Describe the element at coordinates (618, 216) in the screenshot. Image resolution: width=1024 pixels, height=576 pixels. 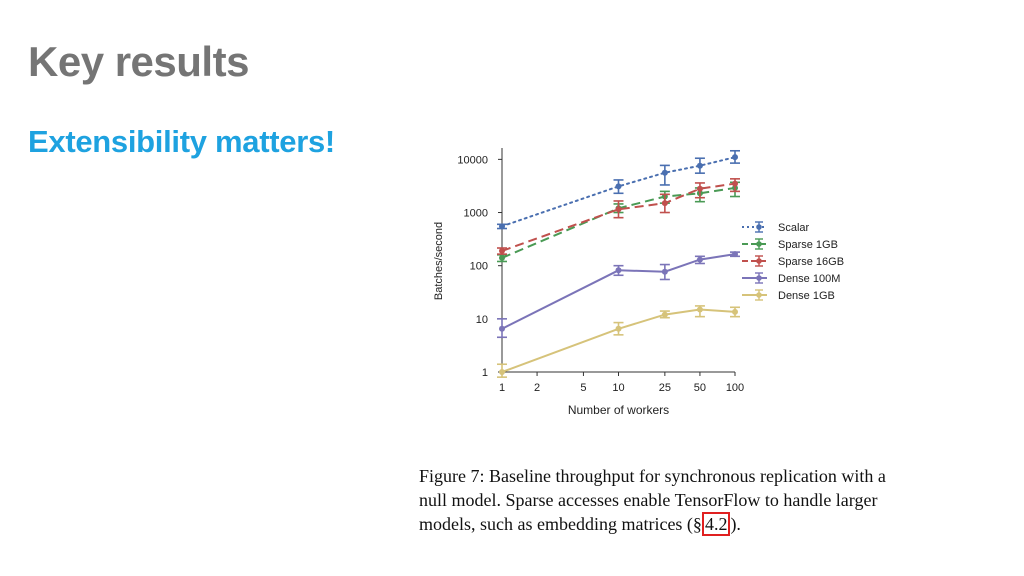
I see `series-sparse-16gb` at that location.